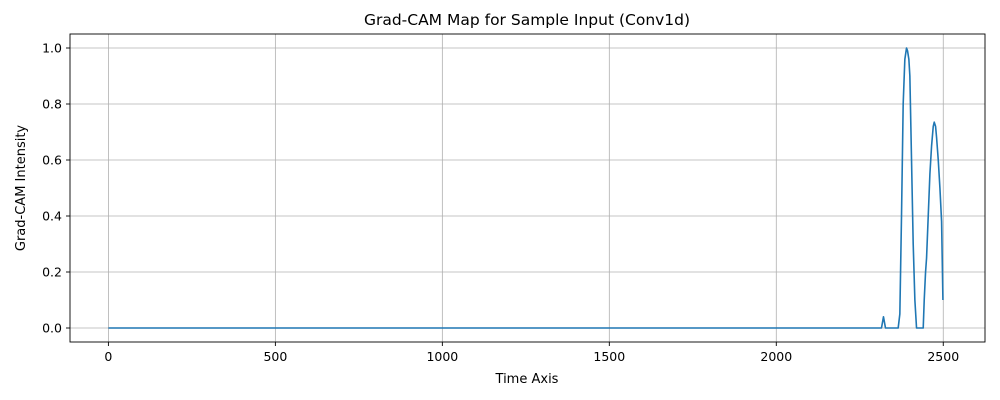 The height and width of the screenshot is (400, 1000). I want to click on x-tick-label: 1500, so click(609, 356).